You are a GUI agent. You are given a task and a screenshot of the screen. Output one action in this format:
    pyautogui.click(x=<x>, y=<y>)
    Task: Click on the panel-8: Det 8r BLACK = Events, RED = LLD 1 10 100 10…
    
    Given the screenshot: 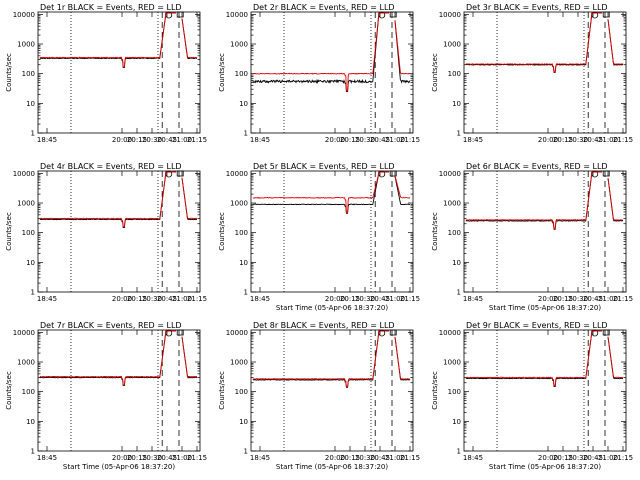 What is the action you would take?
    pyautogui.click(x=319, y=396)
    